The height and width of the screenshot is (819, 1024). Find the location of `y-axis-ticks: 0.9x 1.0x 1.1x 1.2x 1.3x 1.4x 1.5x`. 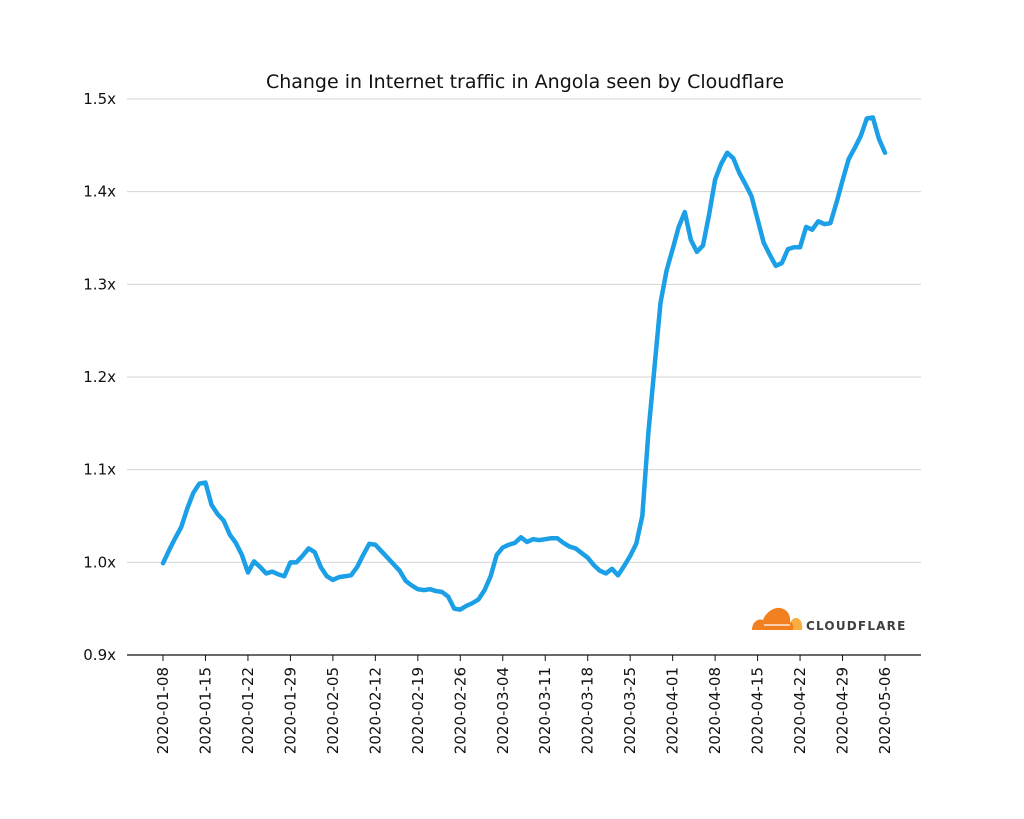

y-axis-ticks: 0.9x 1.0x 1.1x 1.2x 1.3x 1.4x 1.5x is located at coordinates (99, 377).